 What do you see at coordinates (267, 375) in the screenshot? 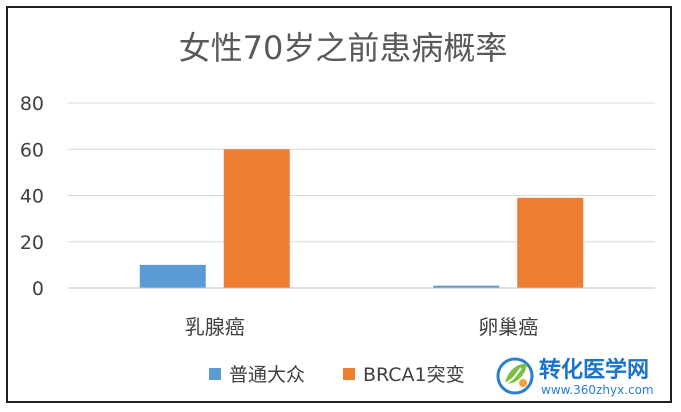
I see `legend-label-0: 普通大众` at bounding box center [267, 375].